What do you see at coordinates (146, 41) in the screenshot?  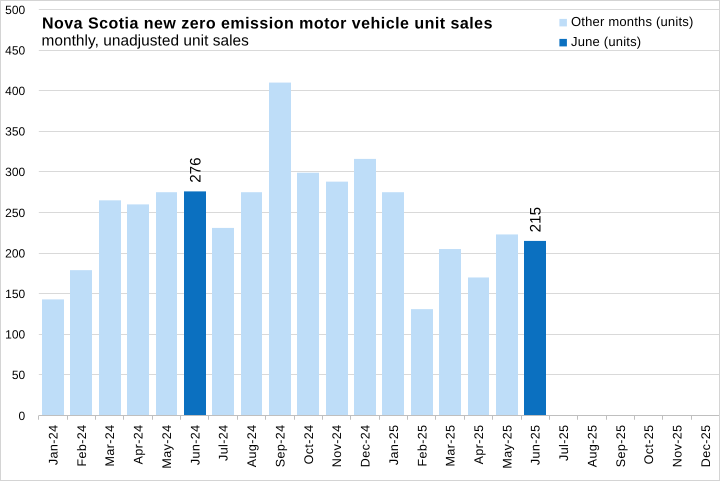 I see `svg-text: monthly, unadjusted unit sales` at bounding box center [146, 41].